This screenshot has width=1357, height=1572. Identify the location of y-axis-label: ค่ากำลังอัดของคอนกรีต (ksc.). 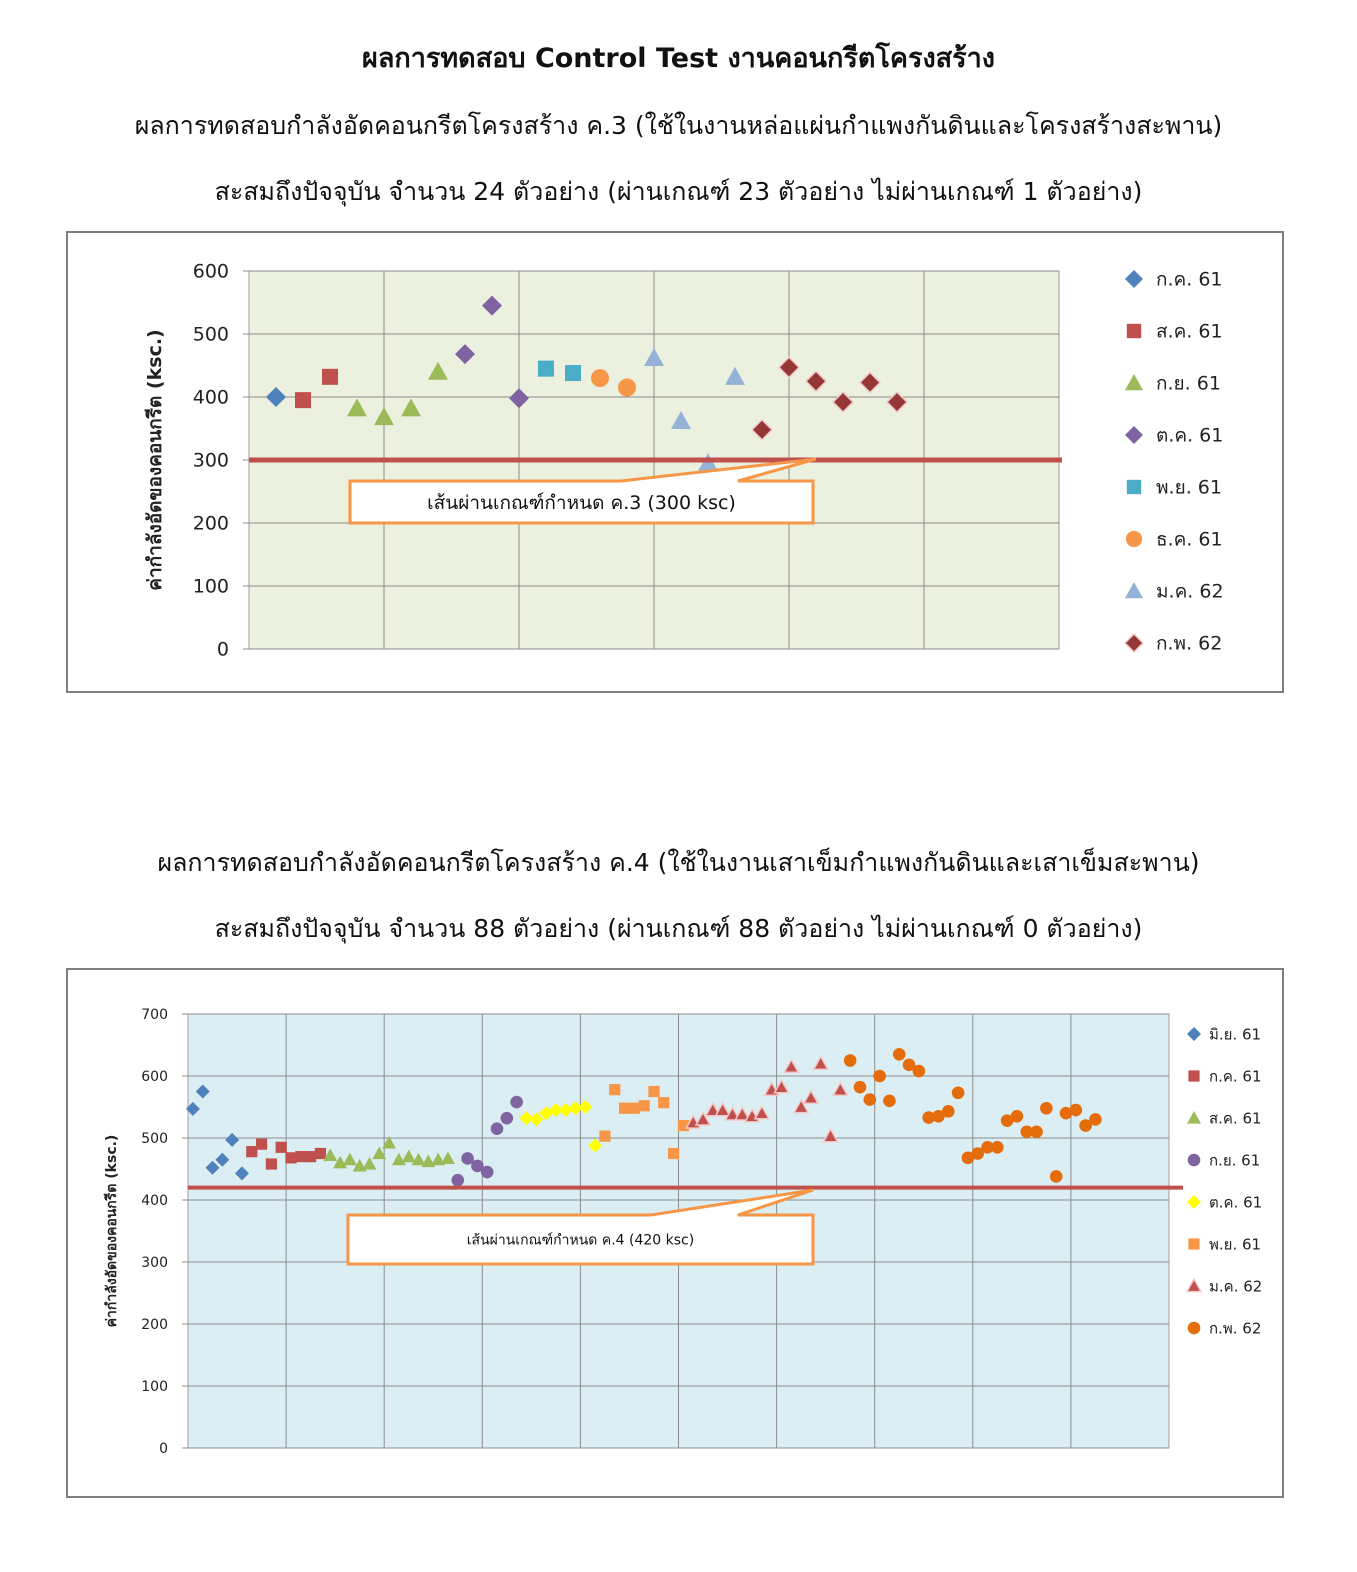
(112, 1231).